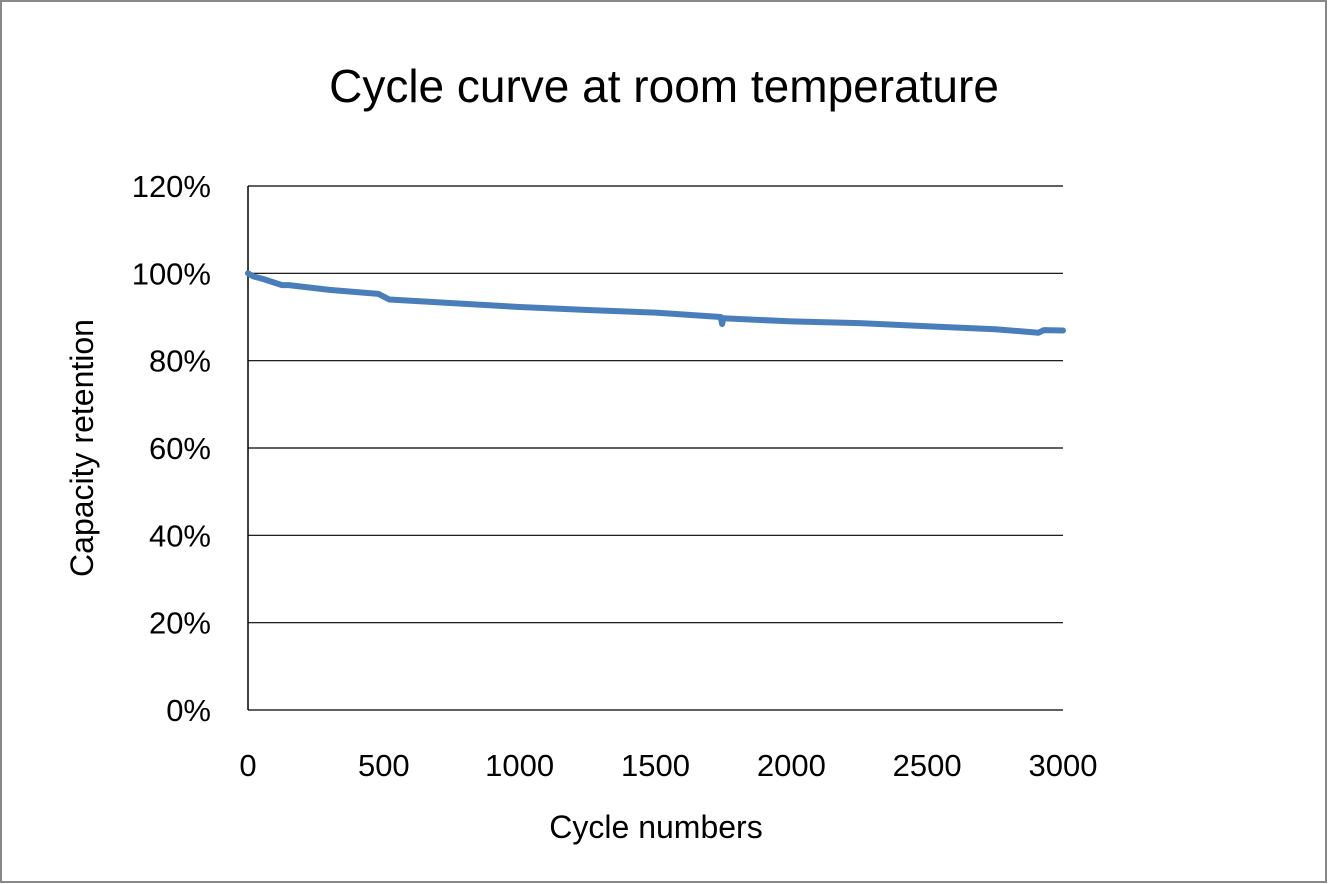 The image size is (1328, 884). I want to click on chart-title: Cycle curve at room temperature, so click(664, 86).